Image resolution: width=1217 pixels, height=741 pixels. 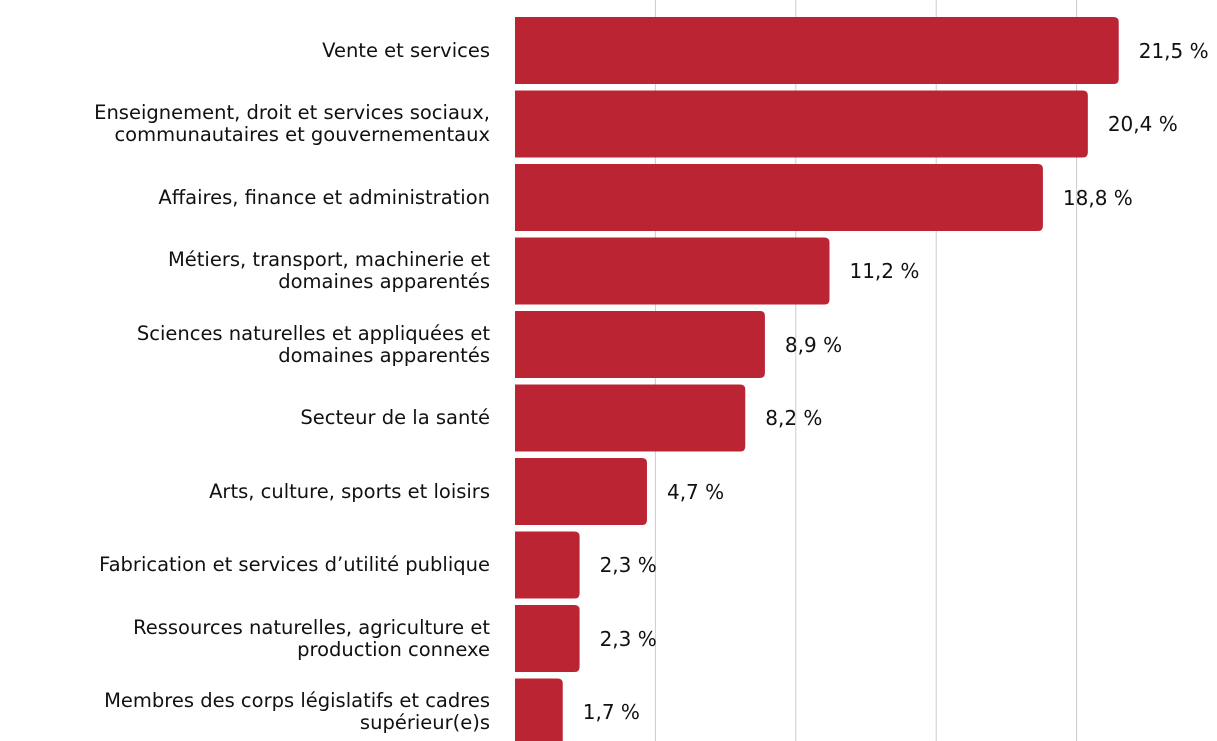 What do you see at coordinates (1097, 197) in the screenshot?
I see `value-label: 18,8 %` at bounding box center [1097, 197].